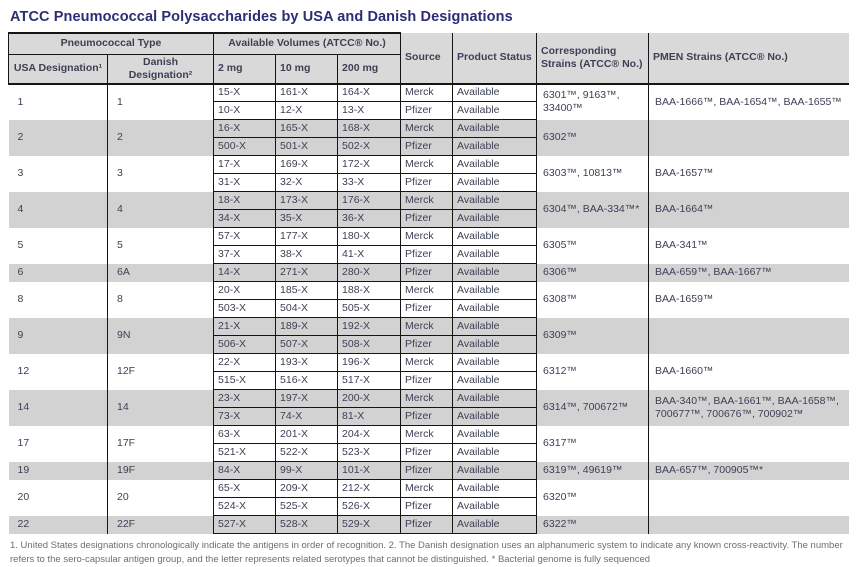  Describe the element at coordinates (161, 137) in the screenshot. I see `danish-designation-cell: 2` at that location.